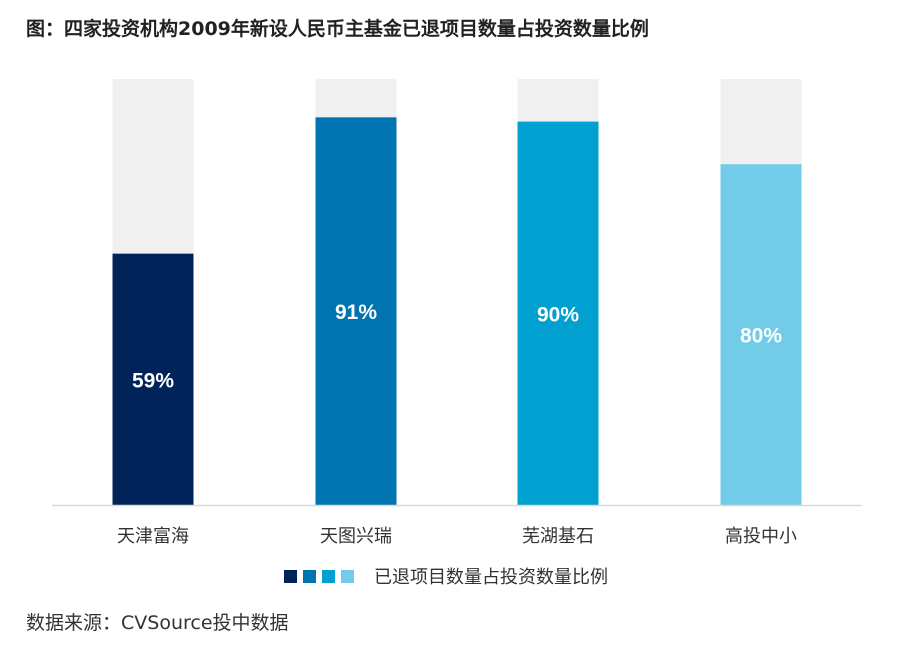  Describe the element at coordinates (558, 536) in the screenshot. I see `category-label: 芜湖基石` at that location.